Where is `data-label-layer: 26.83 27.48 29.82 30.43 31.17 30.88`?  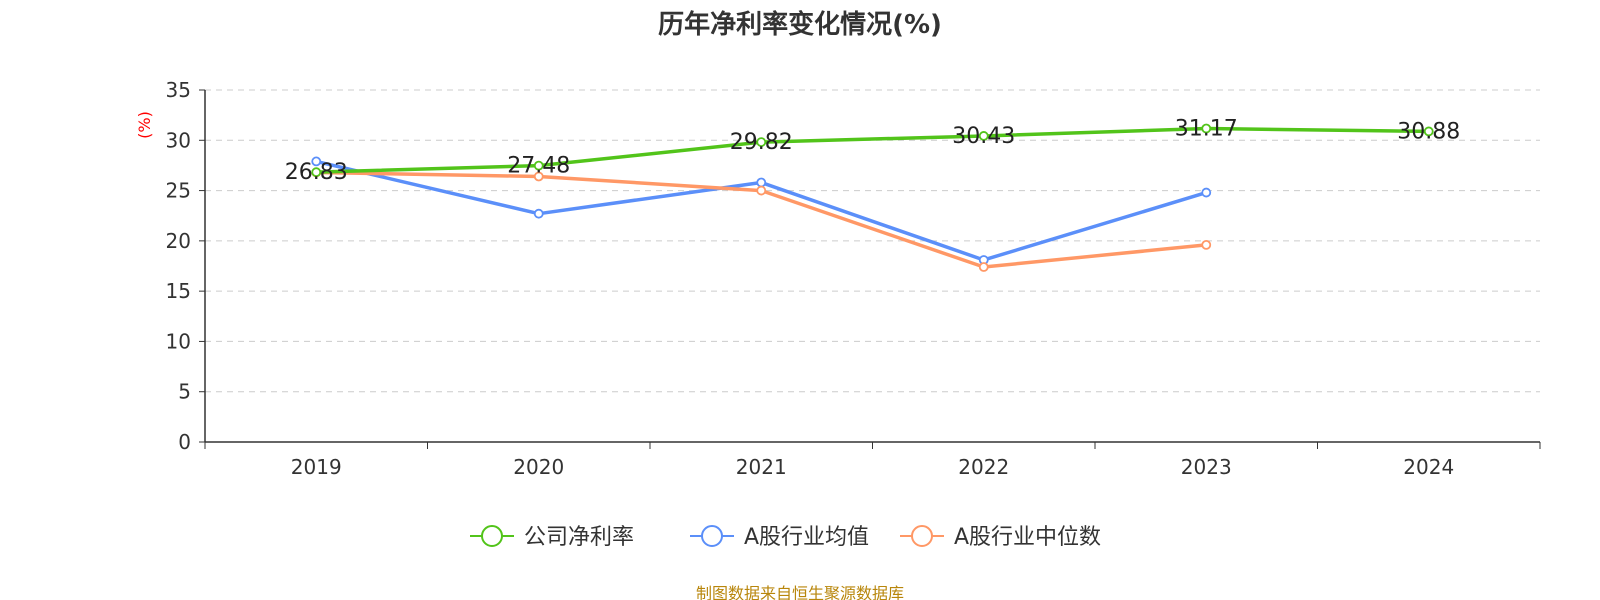 data-label-layer: 26.83 27.48 29.82 30.43 31.17 30.88 is located at coordinates (872, 151).